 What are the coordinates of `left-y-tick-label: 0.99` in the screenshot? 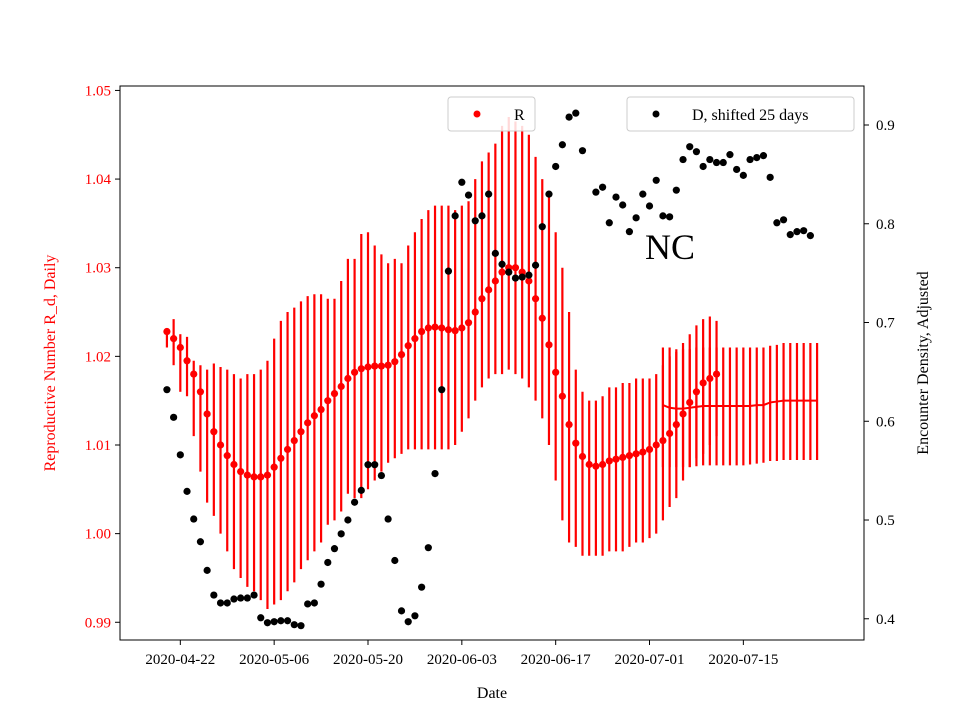 It's located at (98, 623).